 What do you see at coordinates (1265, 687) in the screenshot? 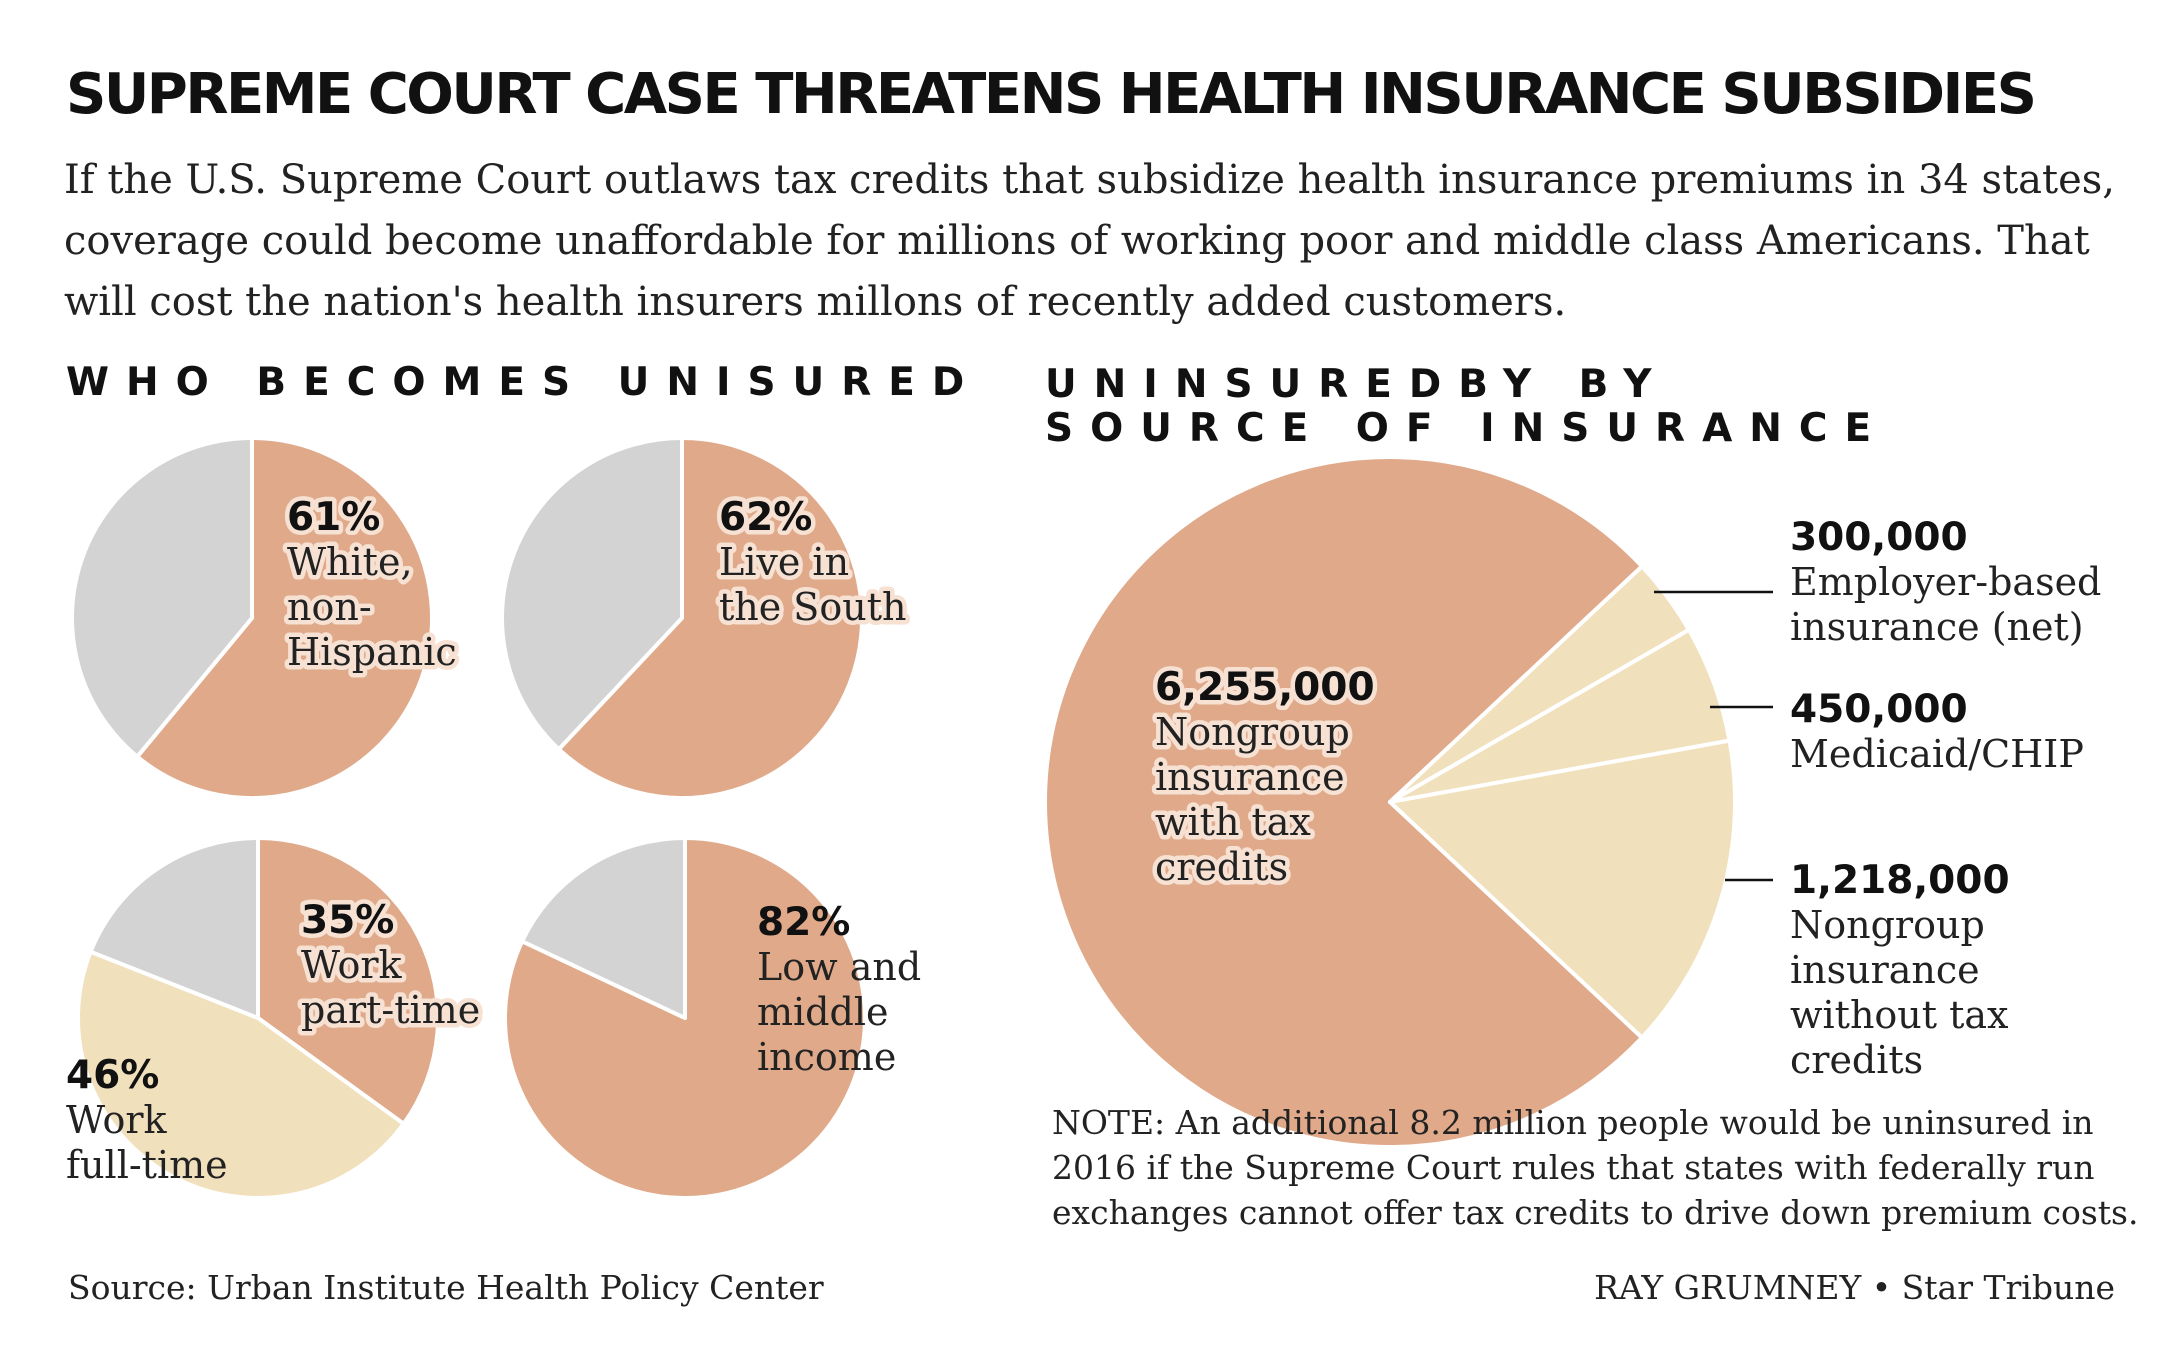
I see `pie-4-num-label-0: 6,255,000` at bounding box center [1265, 687].